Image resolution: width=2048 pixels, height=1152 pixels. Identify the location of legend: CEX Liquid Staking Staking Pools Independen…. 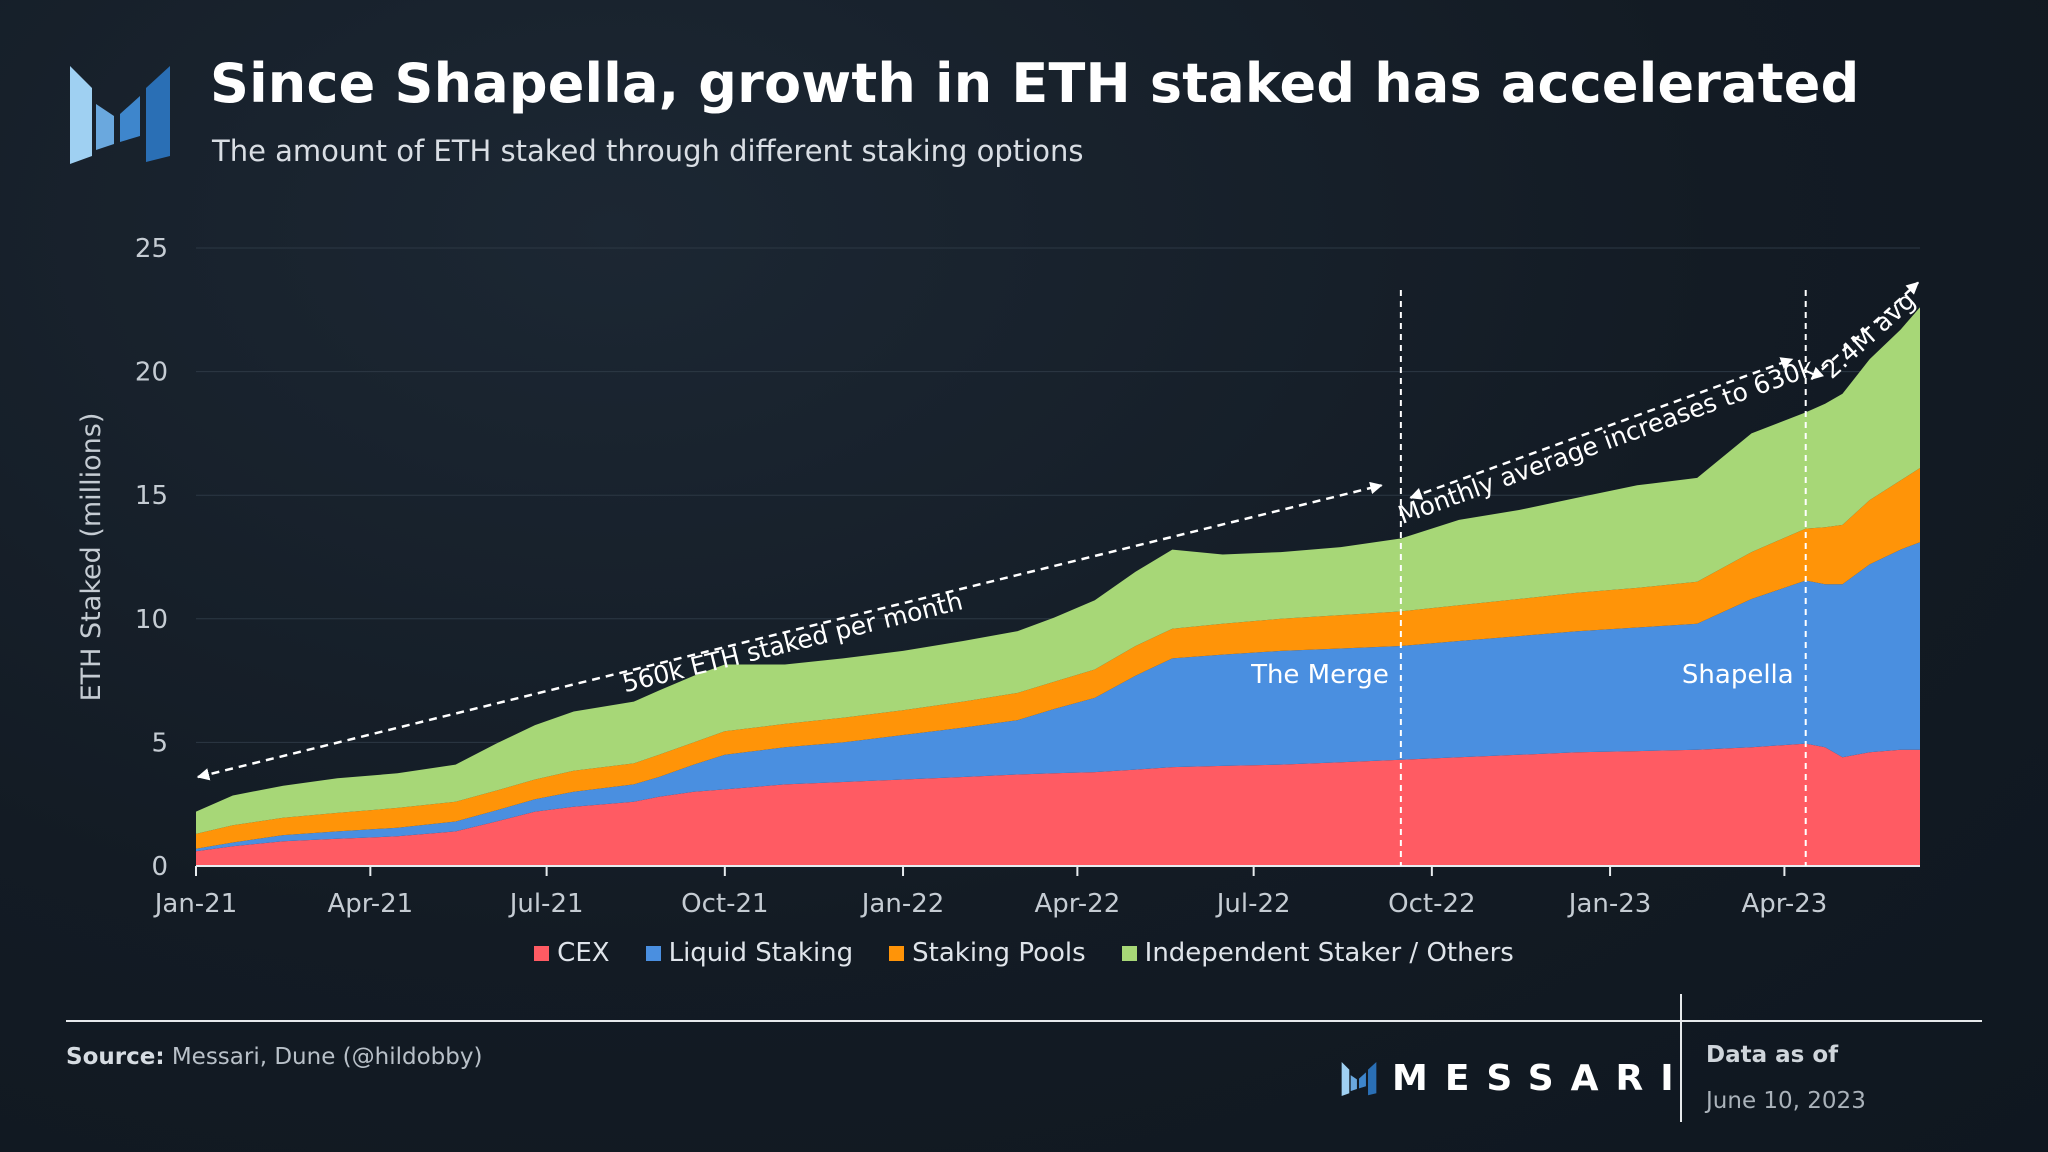
(1024, 953).